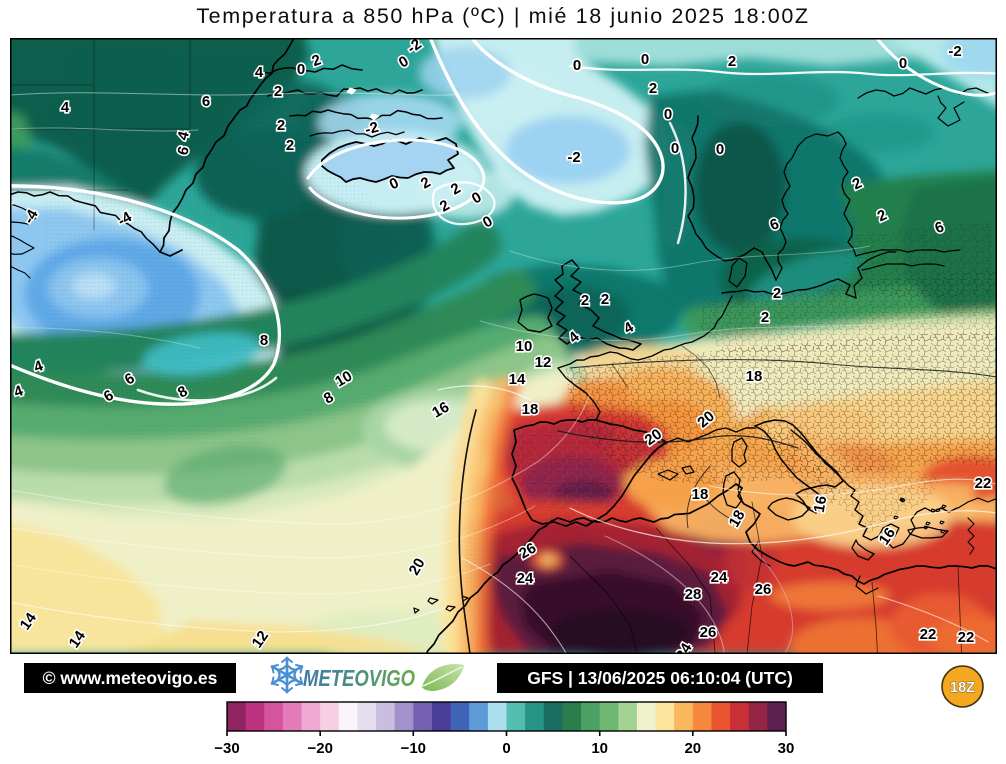 The height and width of the screenshot is (764, 1006). Describe the element at coordinates (359, 678) in the screenshot. I see `svg-text: METEOVIGO` at that location.